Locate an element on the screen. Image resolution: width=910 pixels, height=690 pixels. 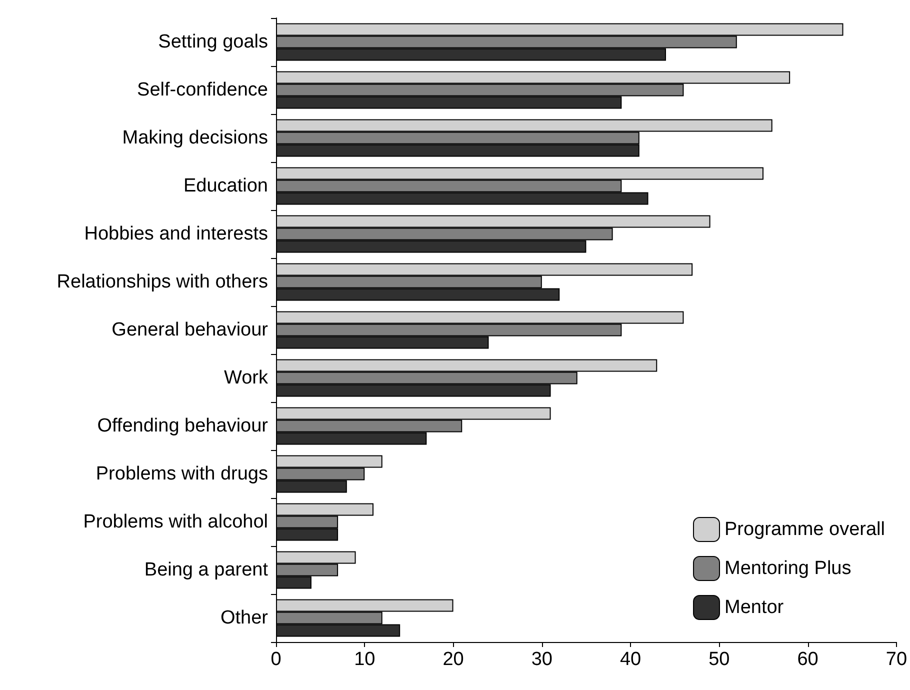
y-tick-label: Hobbies and interests is located at coordinates (176, 234).